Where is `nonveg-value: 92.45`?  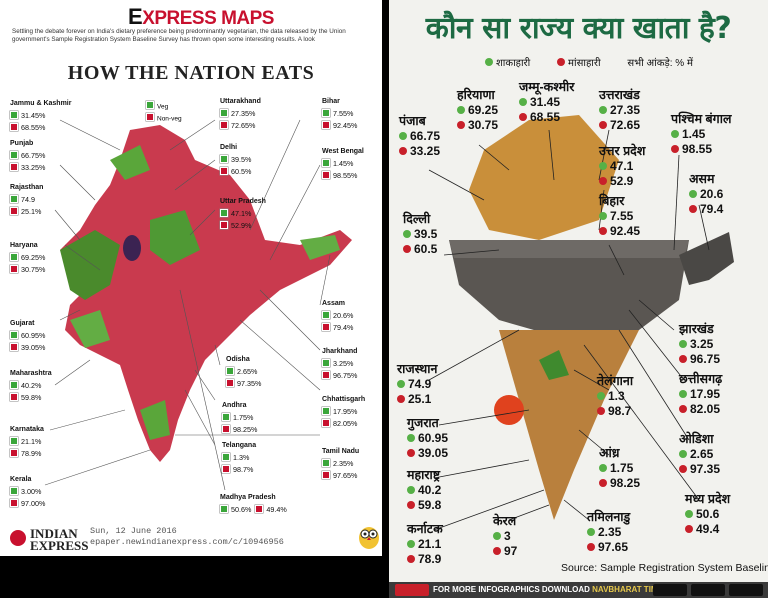 nonveg-value: 92.45 is located at coordinates (625, 231).